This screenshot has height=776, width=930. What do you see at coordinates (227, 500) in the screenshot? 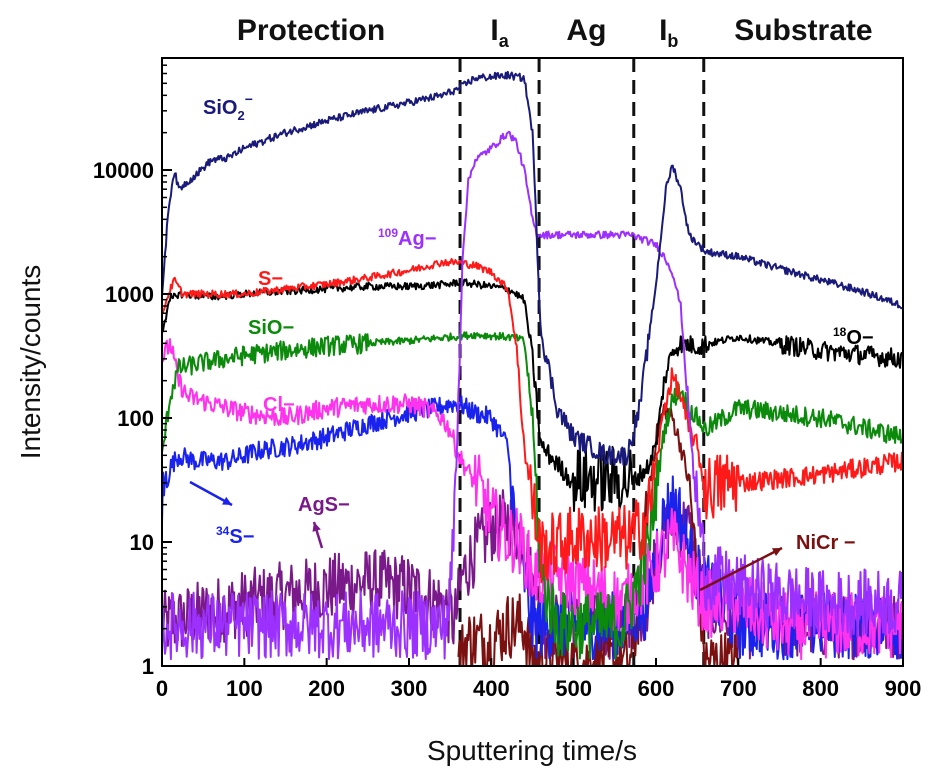
I see `s34-pointer-arrow-head` at bounding box center [227, 500].